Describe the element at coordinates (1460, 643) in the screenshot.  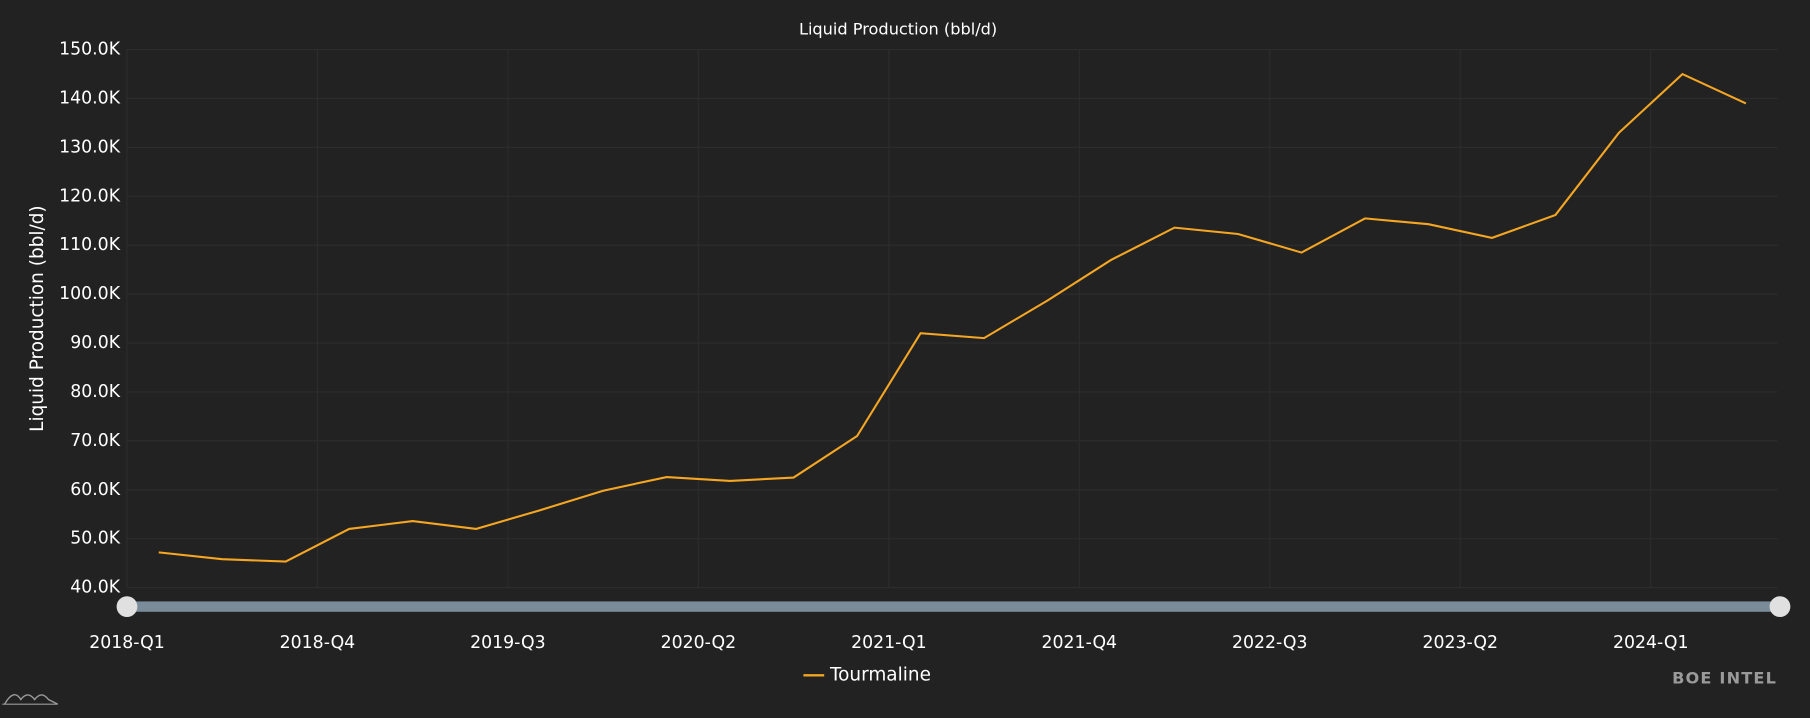
I see `x-tick-label: 2023-Q2` at that location.